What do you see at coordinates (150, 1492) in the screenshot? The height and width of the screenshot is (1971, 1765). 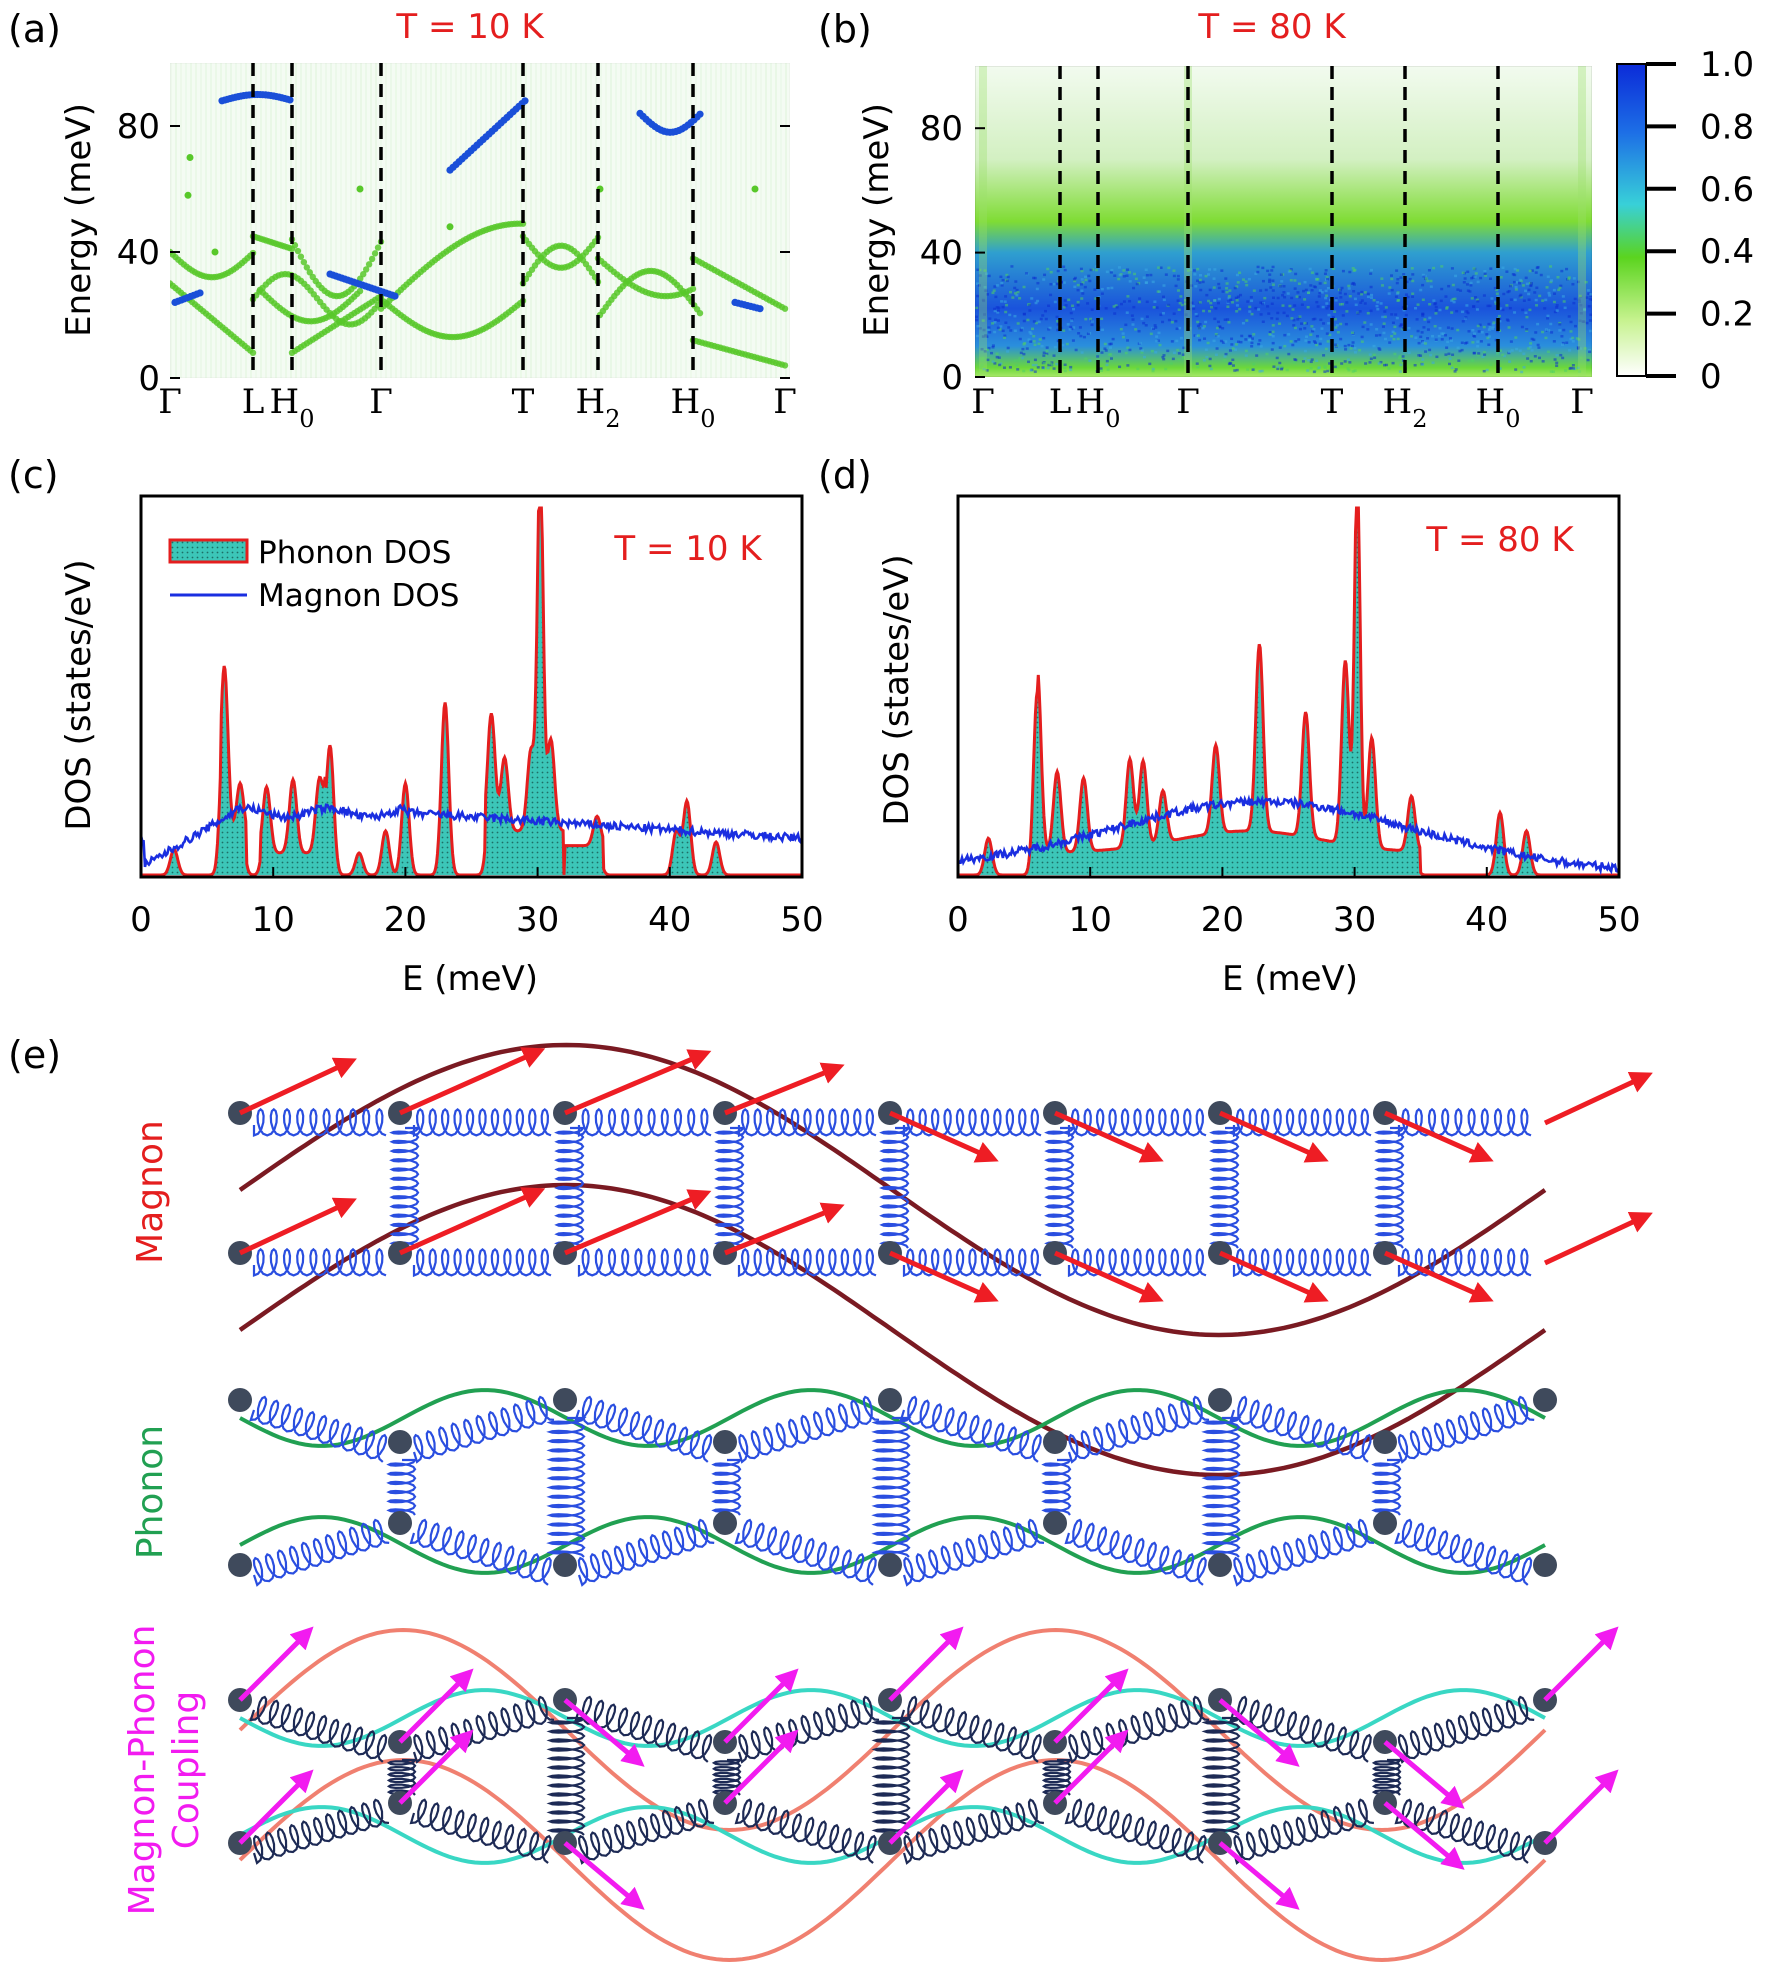 I see `row-label-phonon: Phonon` at bounding box center [150, 1492].